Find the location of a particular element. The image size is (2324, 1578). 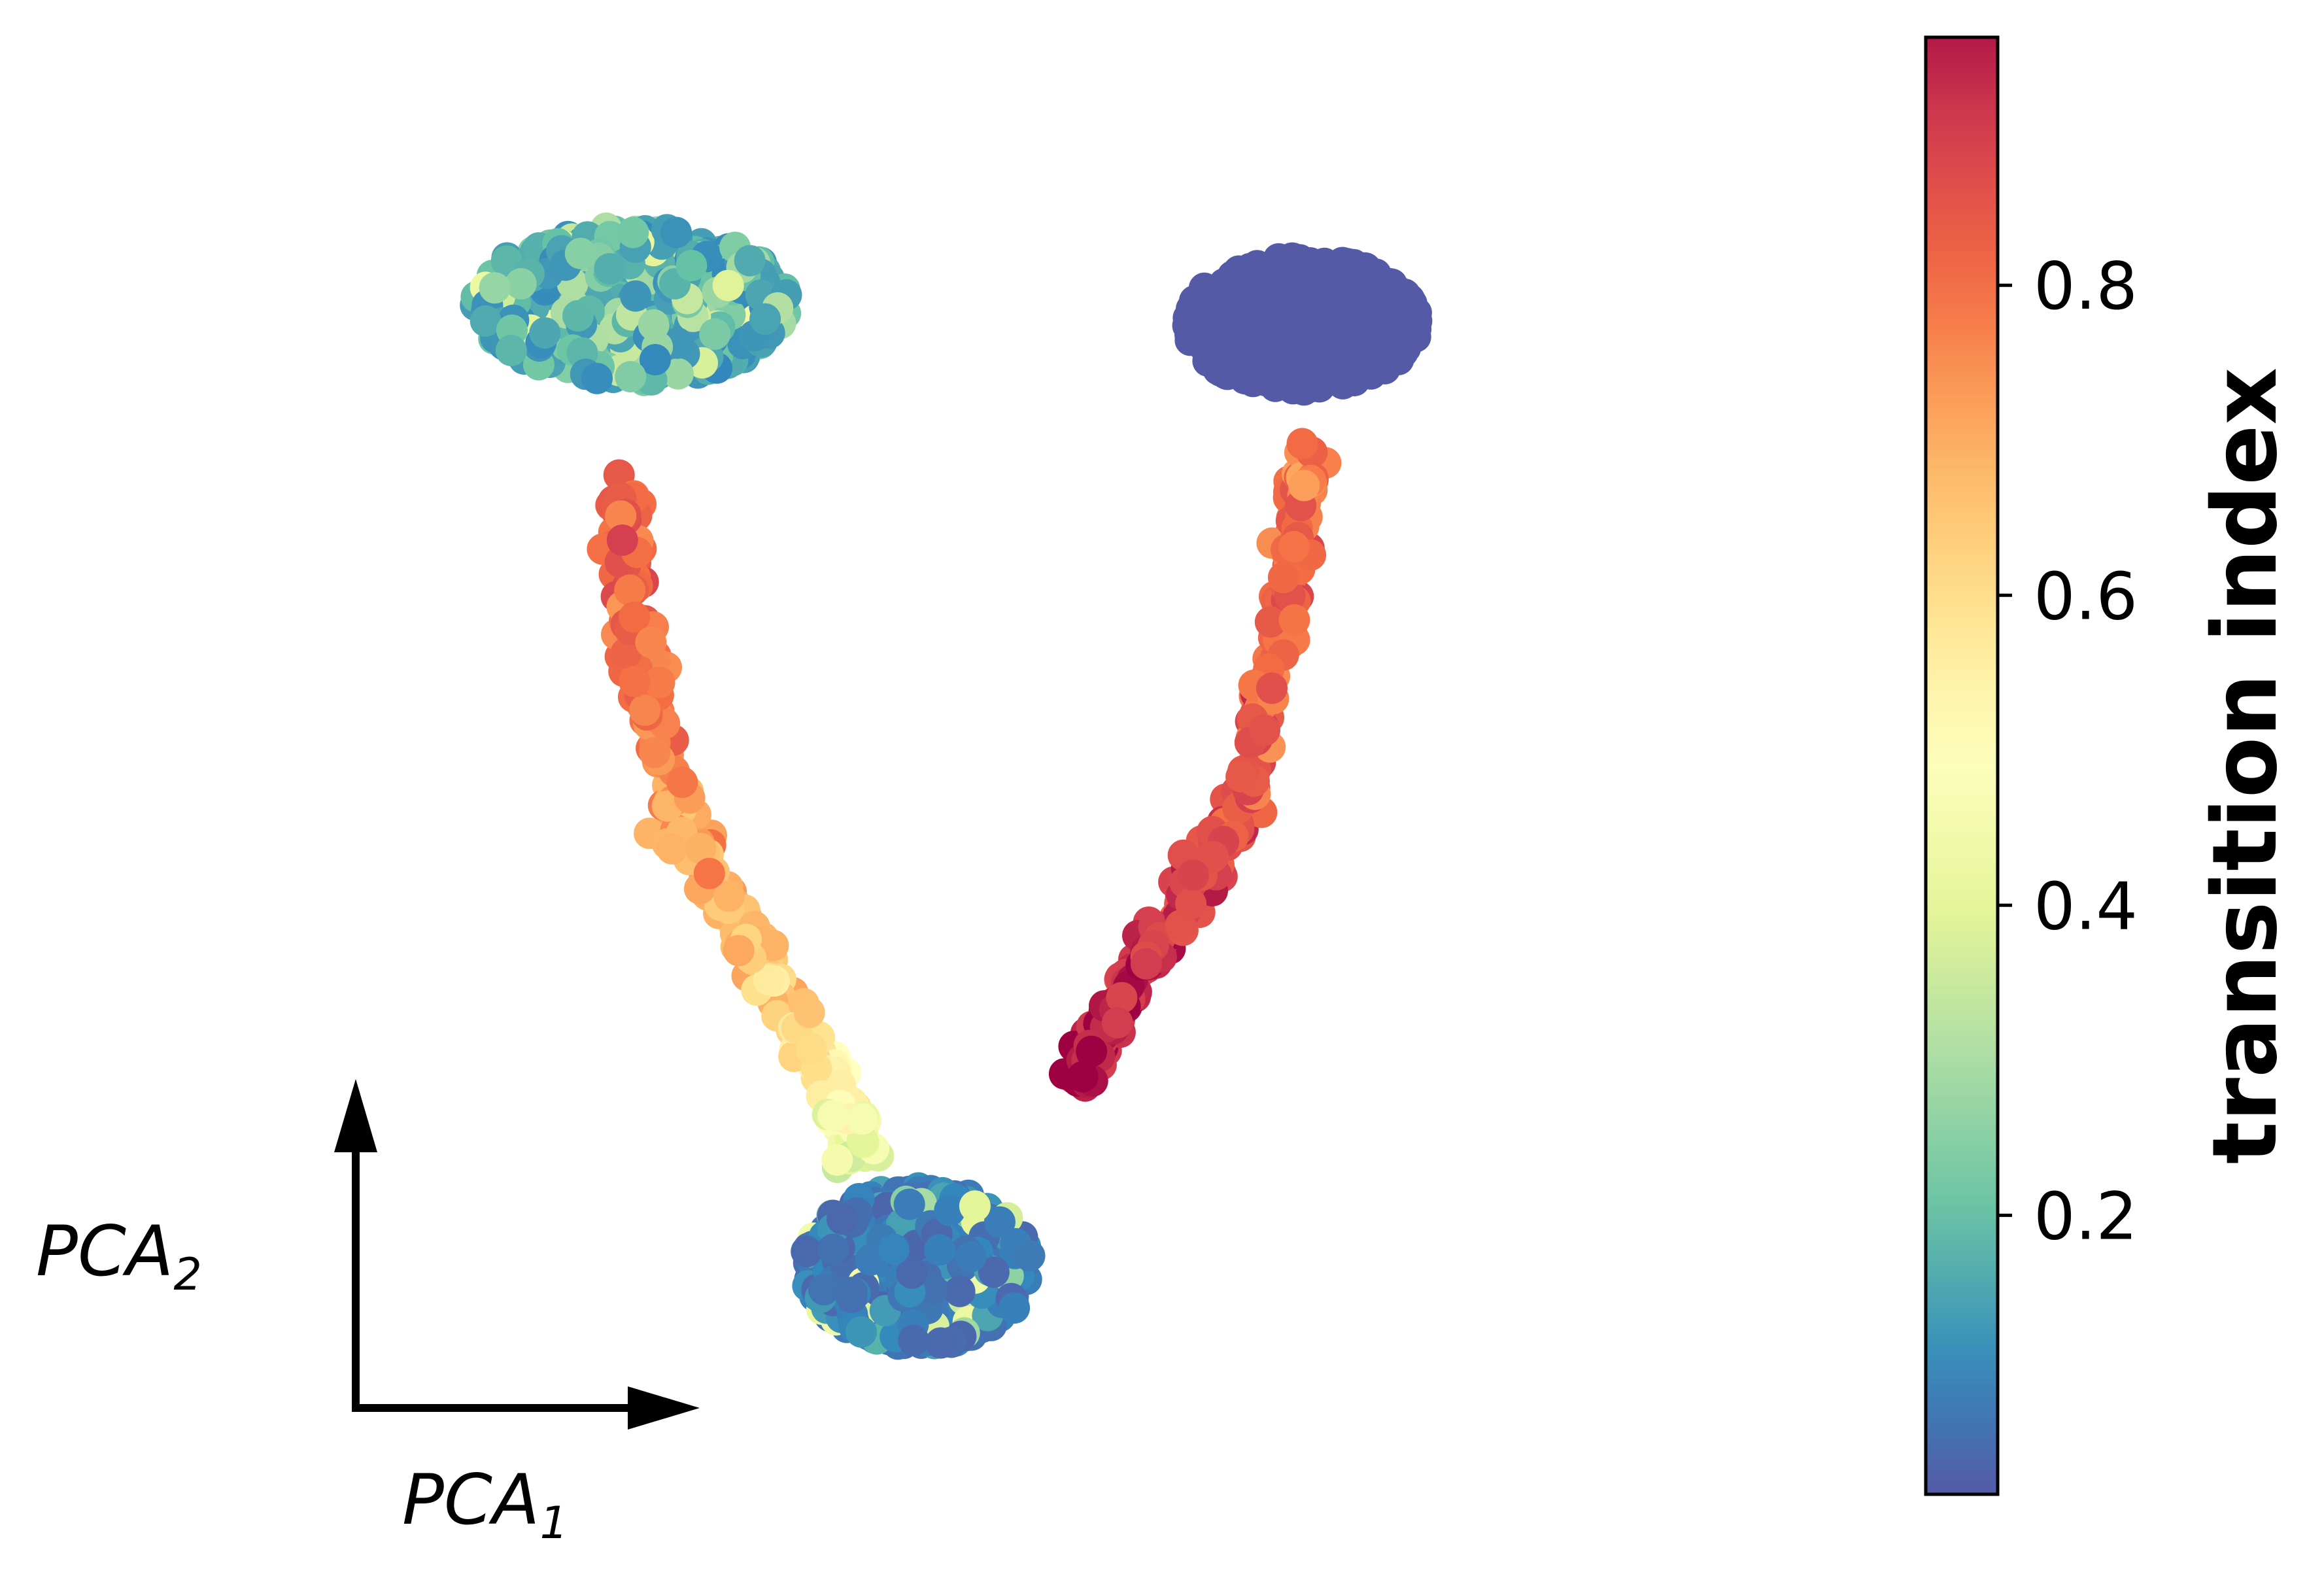

pca1-arrowhead is located at coordinates (664, 1408).